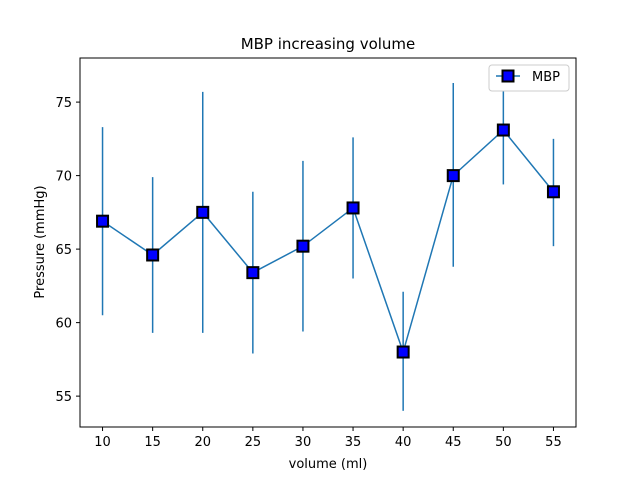  What do you see at coordinates (453, 442) in the screenshot?
I see `x-tick-label: 45` at bounding box center [453, 442].